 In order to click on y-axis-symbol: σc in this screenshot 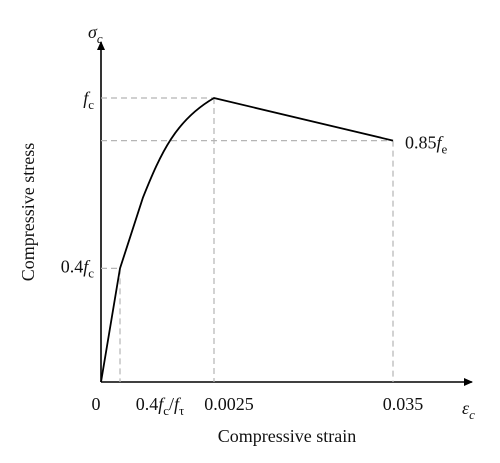, I will do `click(95, 34)`.